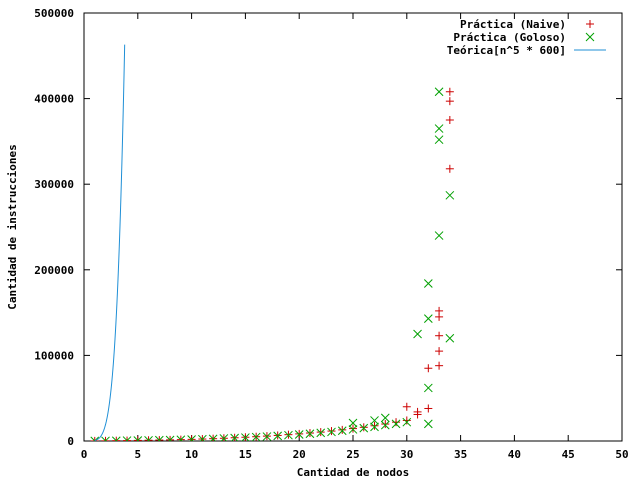 This screenshot has width=640, height=480. I want to click on x-tick-label: 20, so click(299, 454).